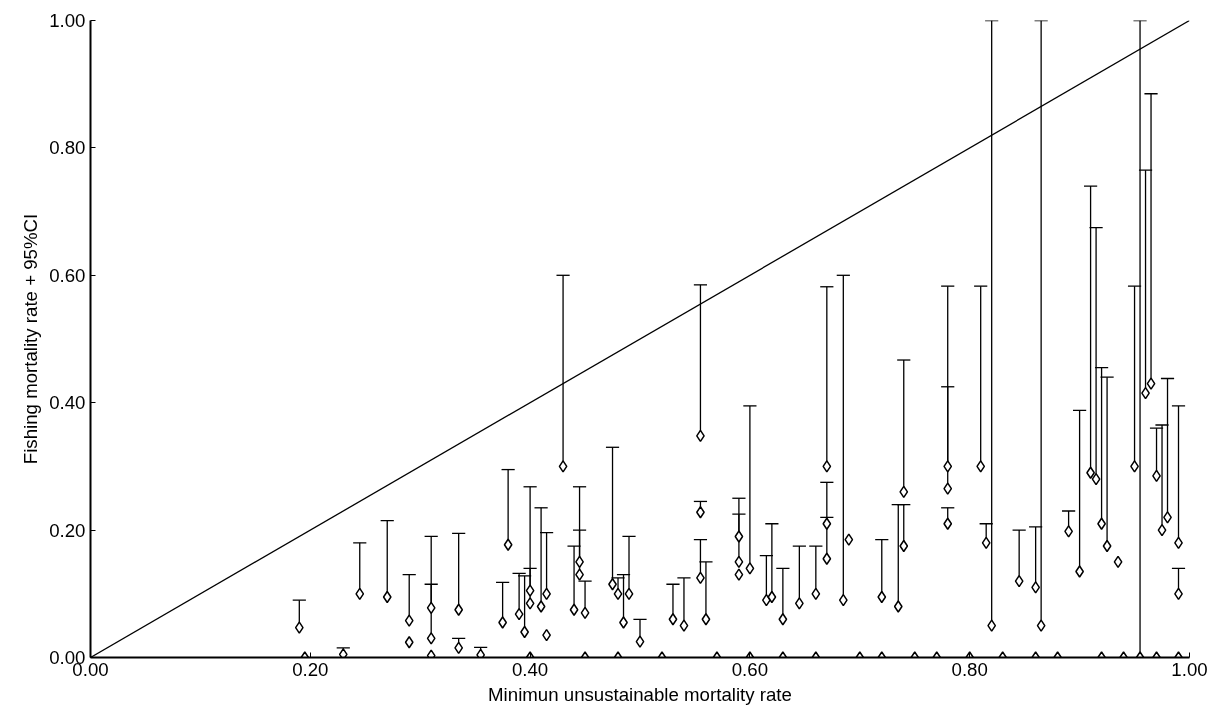 The height and width of the screenshot is (727, 1229). Describe the element at coordinates (310, 669) in the screenshot. I see `x-tick-label: 0.20` at that location.